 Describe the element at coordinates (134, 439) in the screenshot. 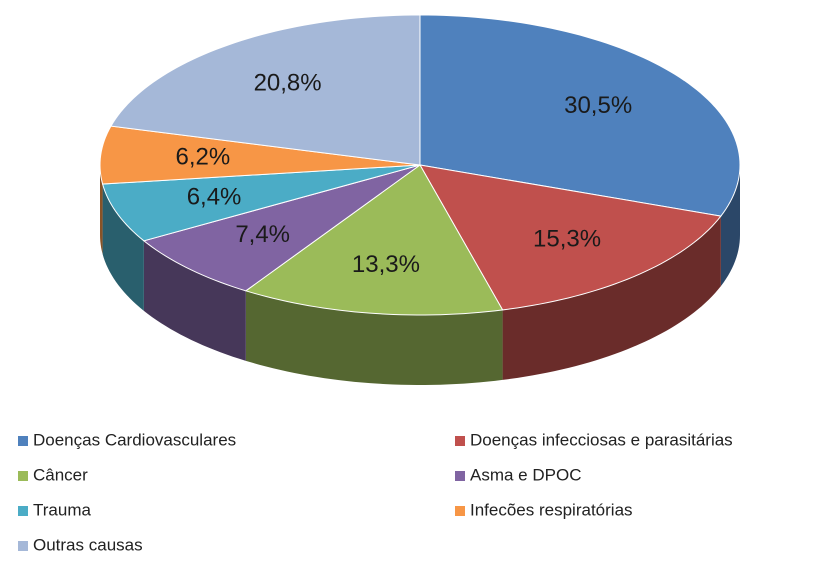

I see `legend-label: Doenças Cardiovasculares` at that location.